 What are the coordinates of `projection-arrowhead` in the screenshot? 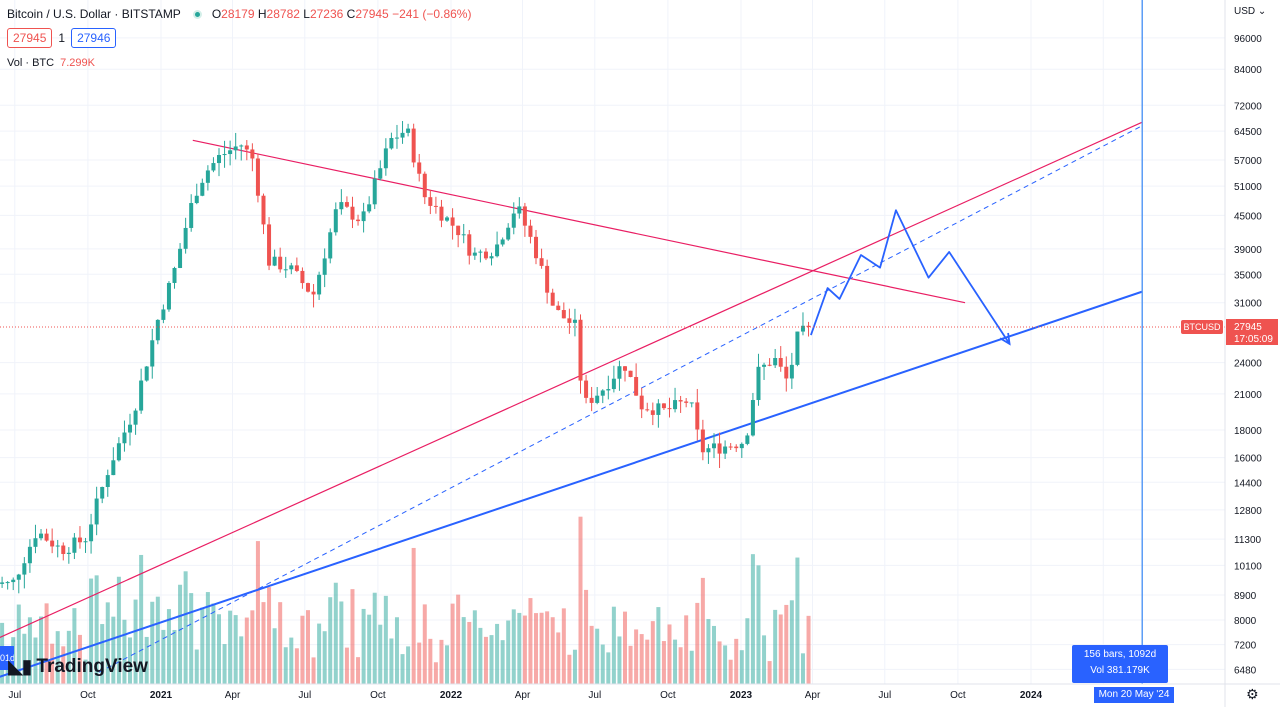 It's located at (1005, 339).